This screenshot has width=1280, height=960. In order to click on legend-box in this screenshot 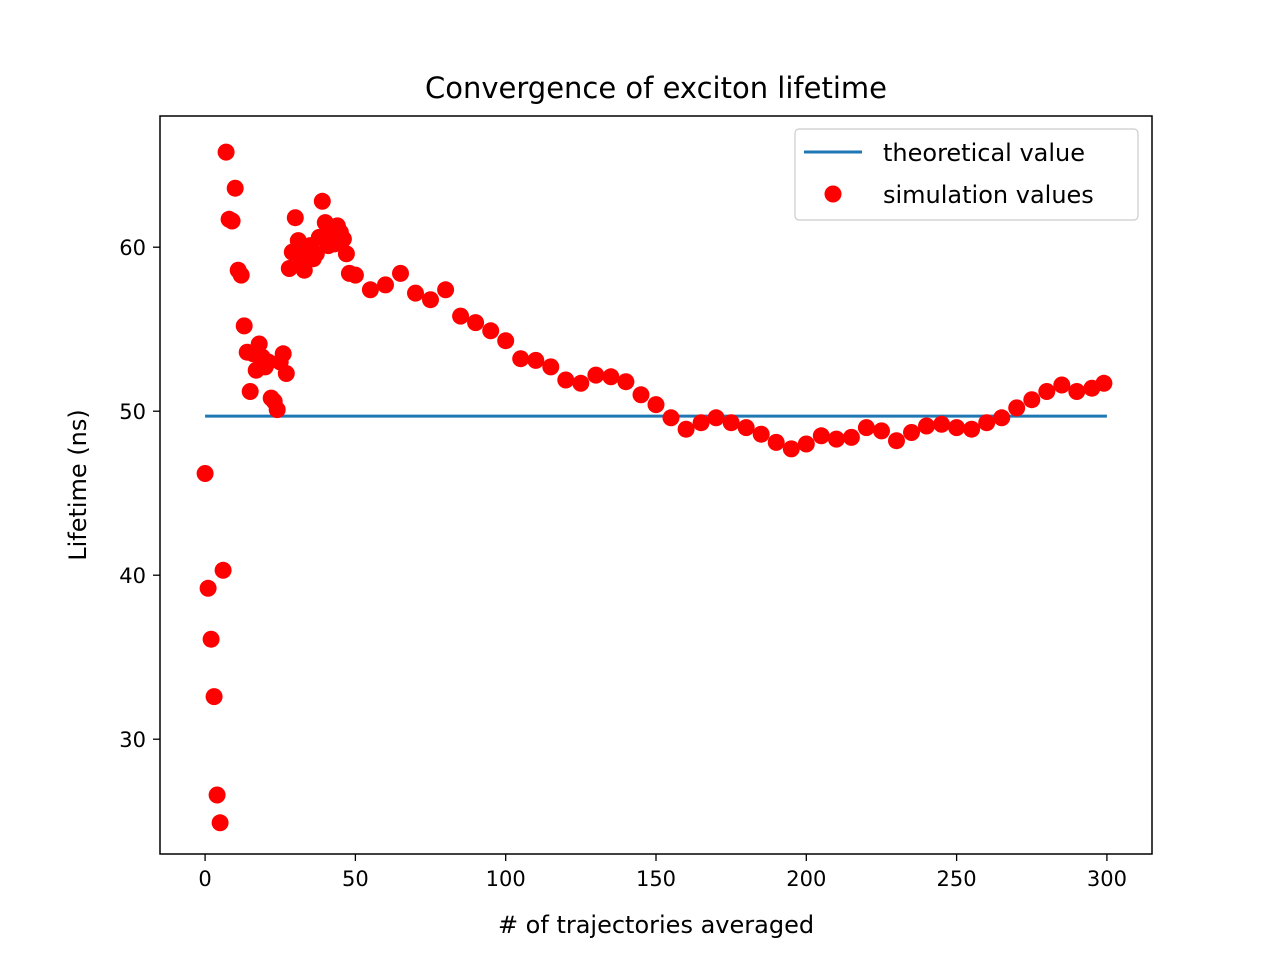, I will do `click(966, 174)`.